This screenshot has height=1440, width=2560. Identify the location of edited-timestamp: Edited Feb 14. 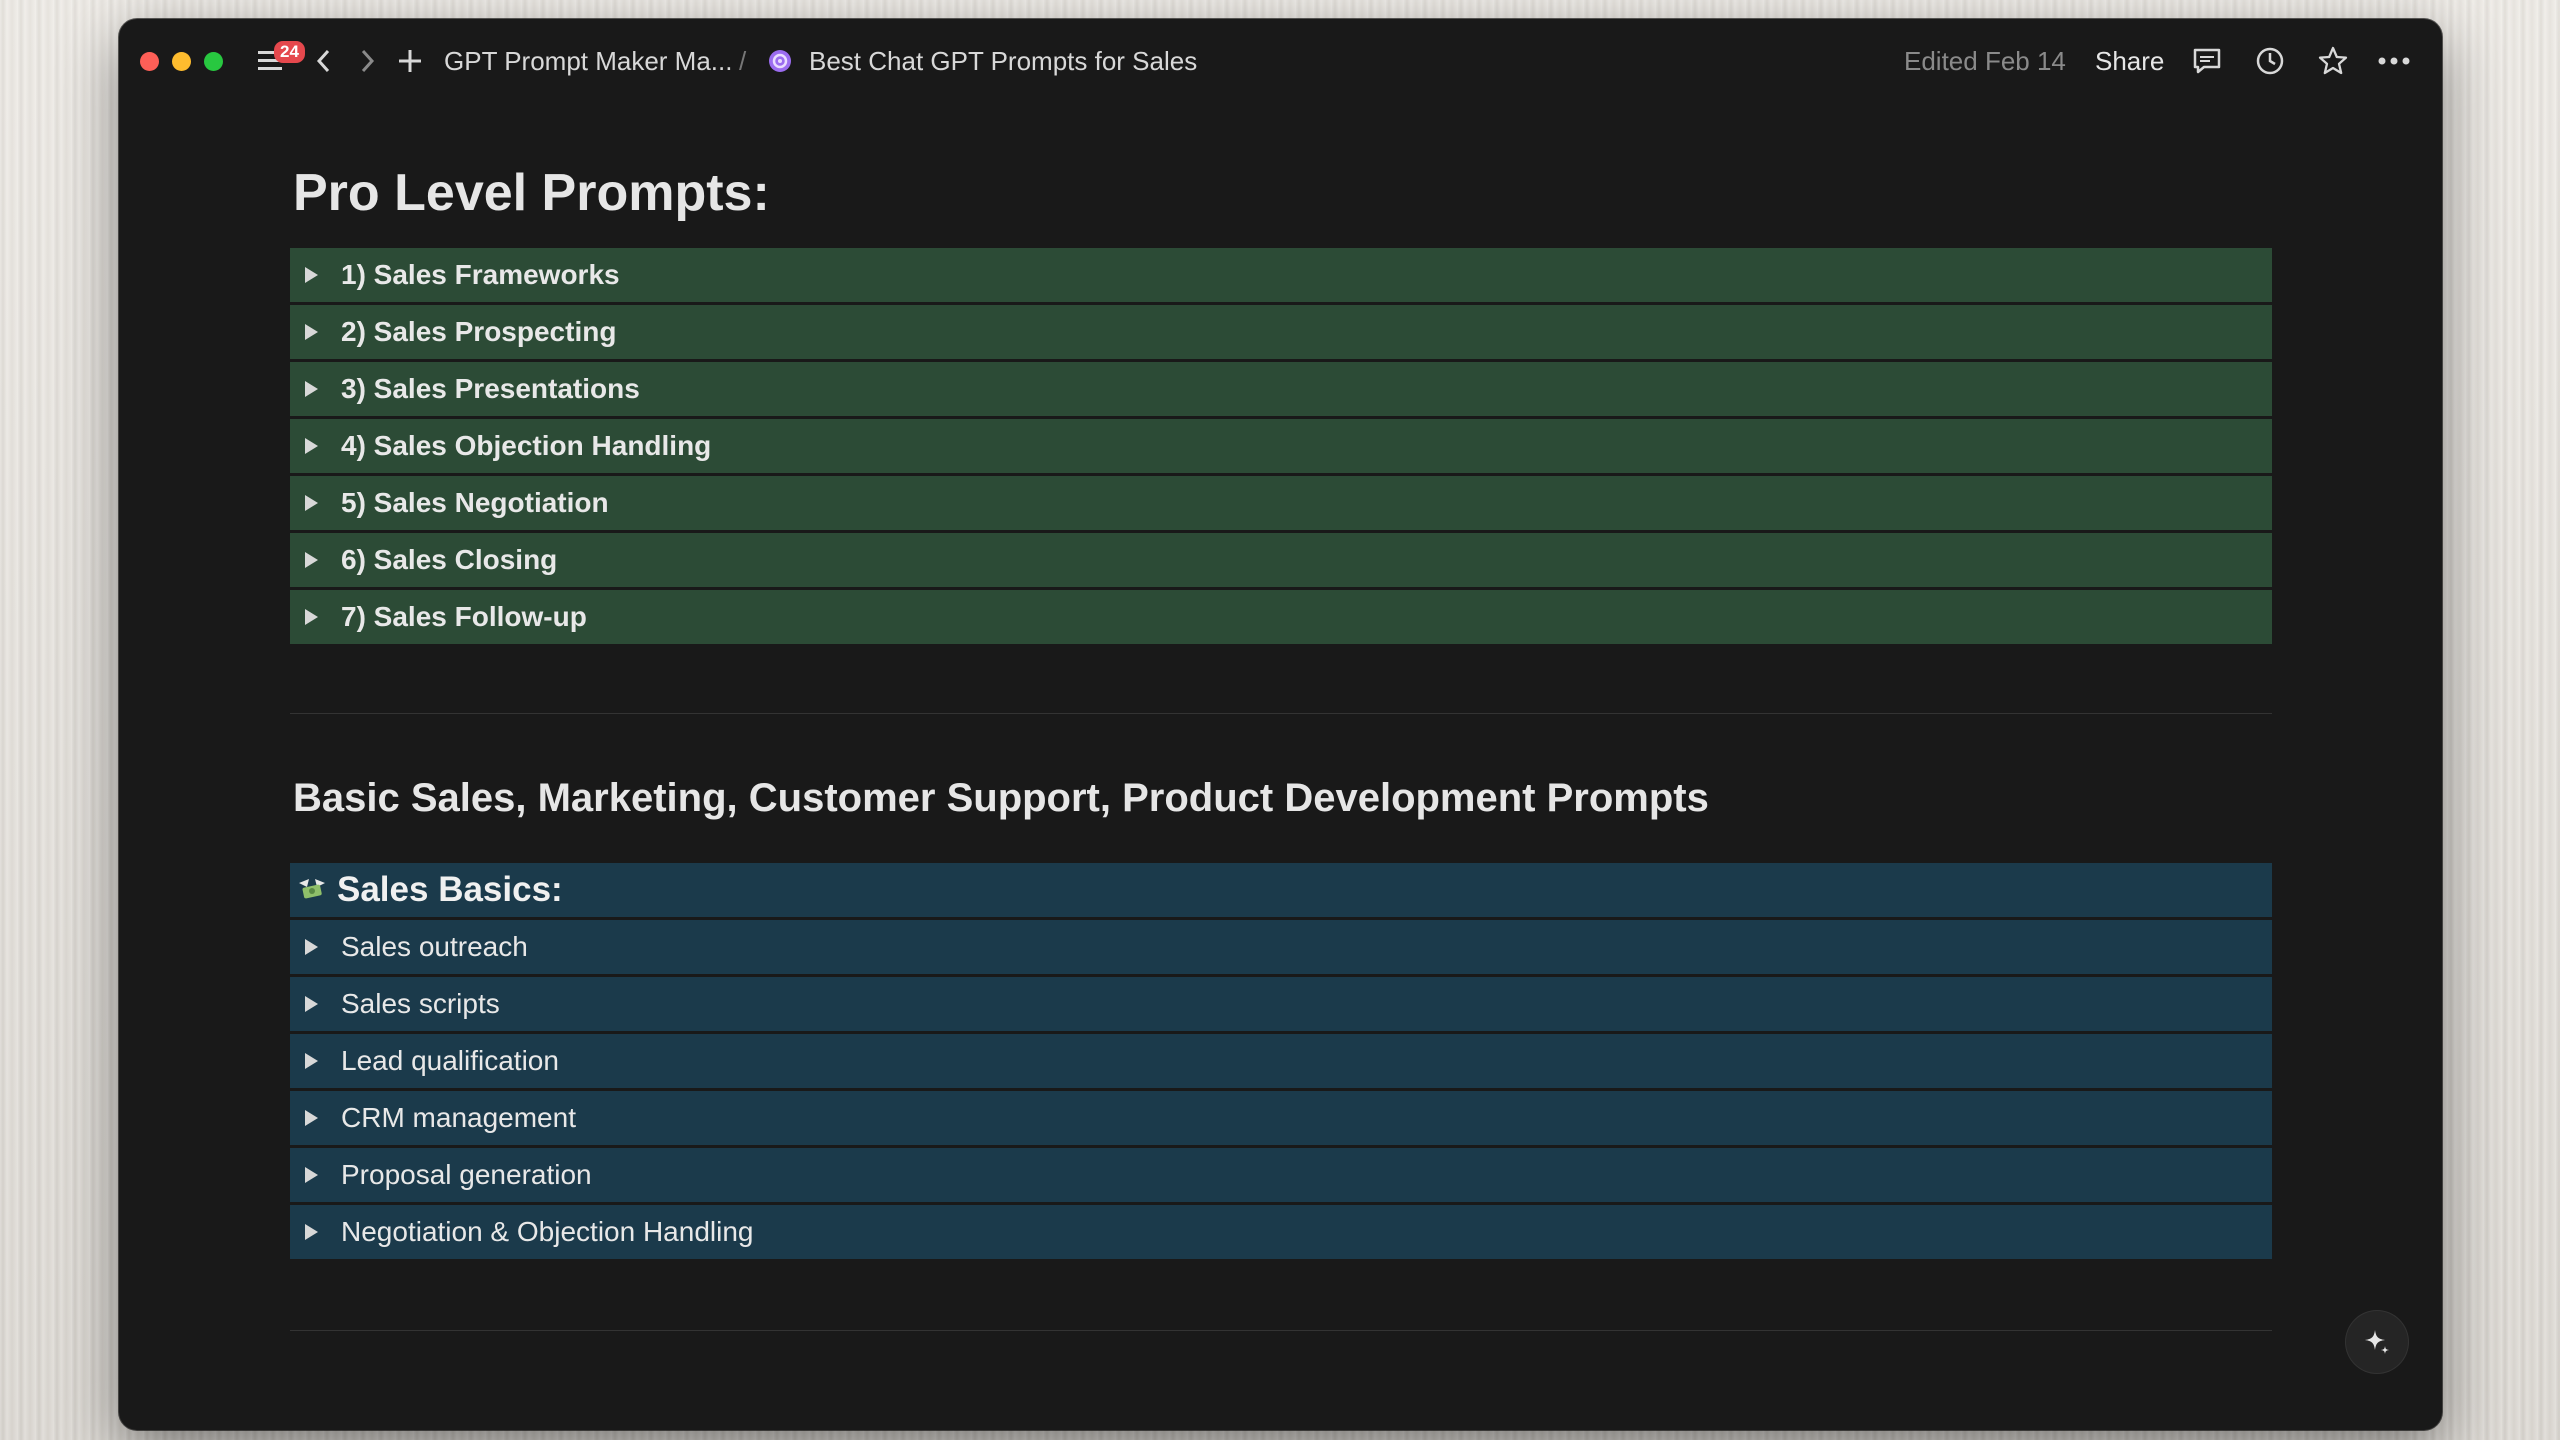
(1985, 60).